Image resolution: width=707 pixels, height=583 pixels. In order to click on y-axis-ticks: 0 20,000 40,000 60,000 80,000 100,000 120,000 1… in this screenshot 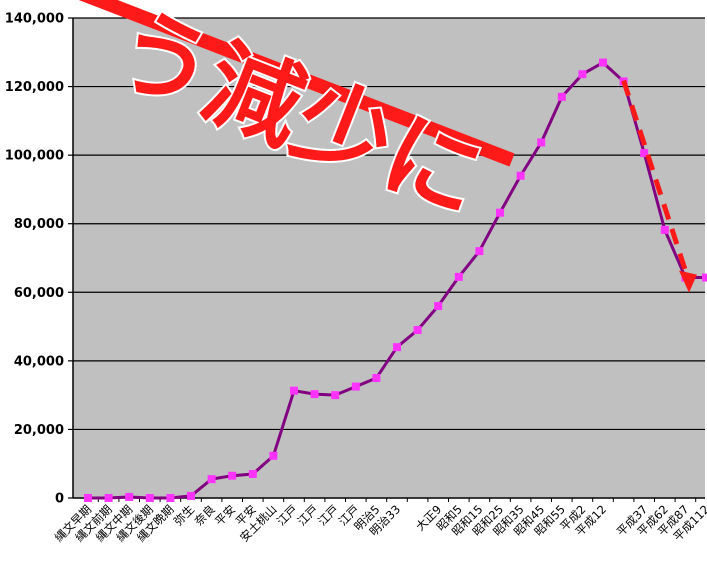, I will do `click(39, 259)`.